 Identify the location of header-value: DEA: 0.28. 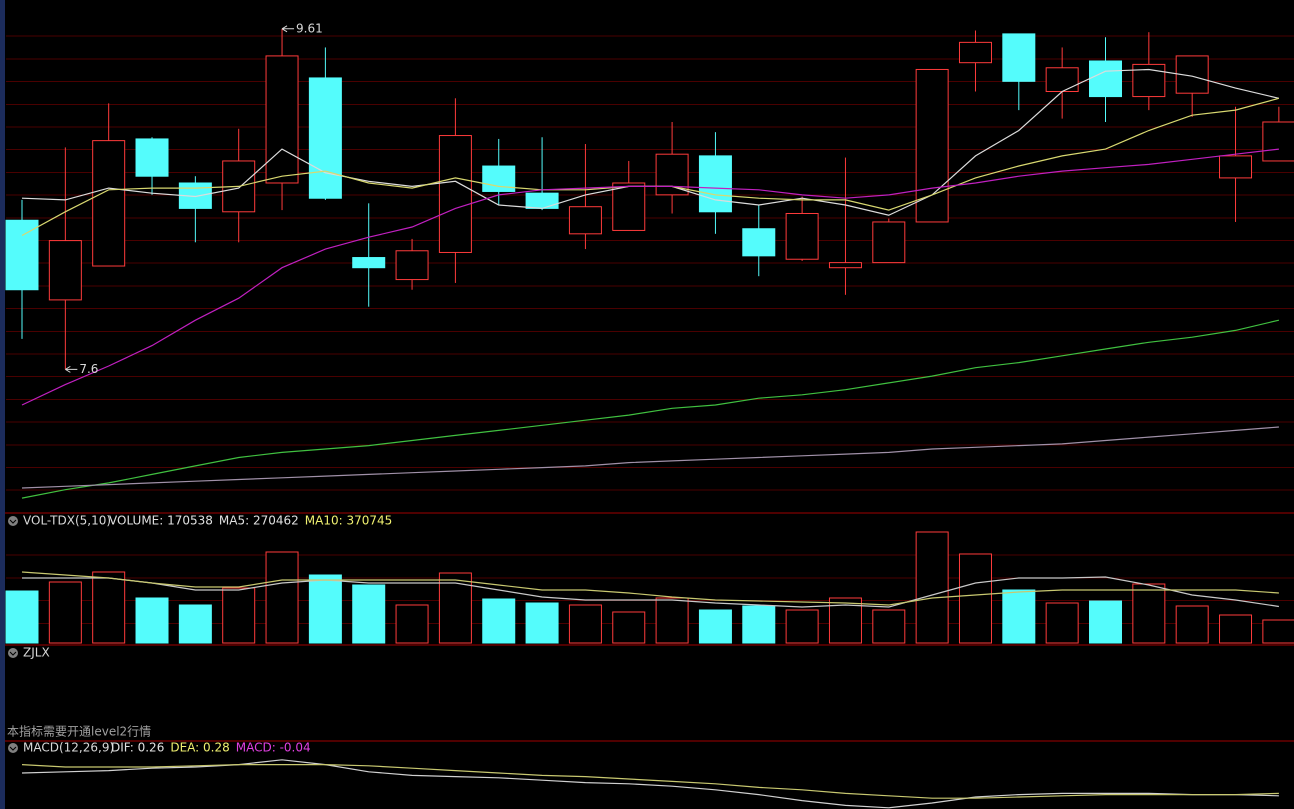
(199, 748).